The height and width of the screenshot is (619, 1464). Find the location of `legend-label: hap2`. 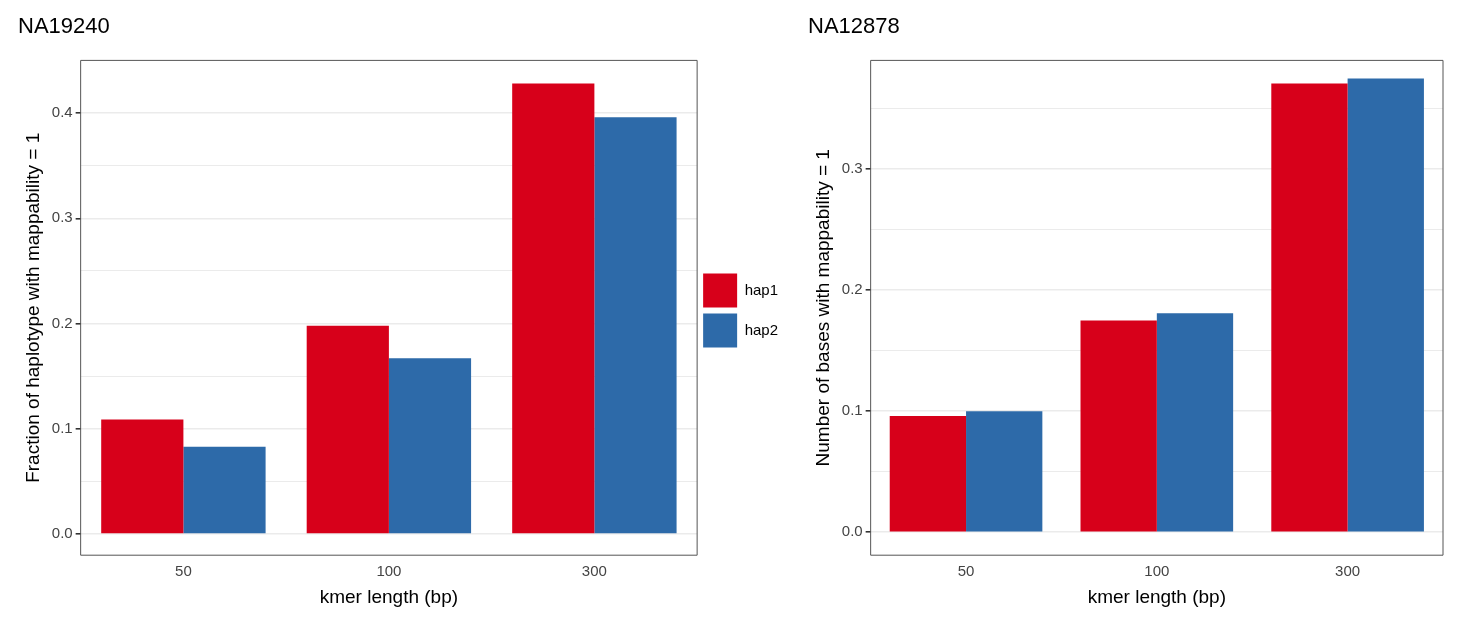

legend-label: hap2 is located at coordinates (761, 329).